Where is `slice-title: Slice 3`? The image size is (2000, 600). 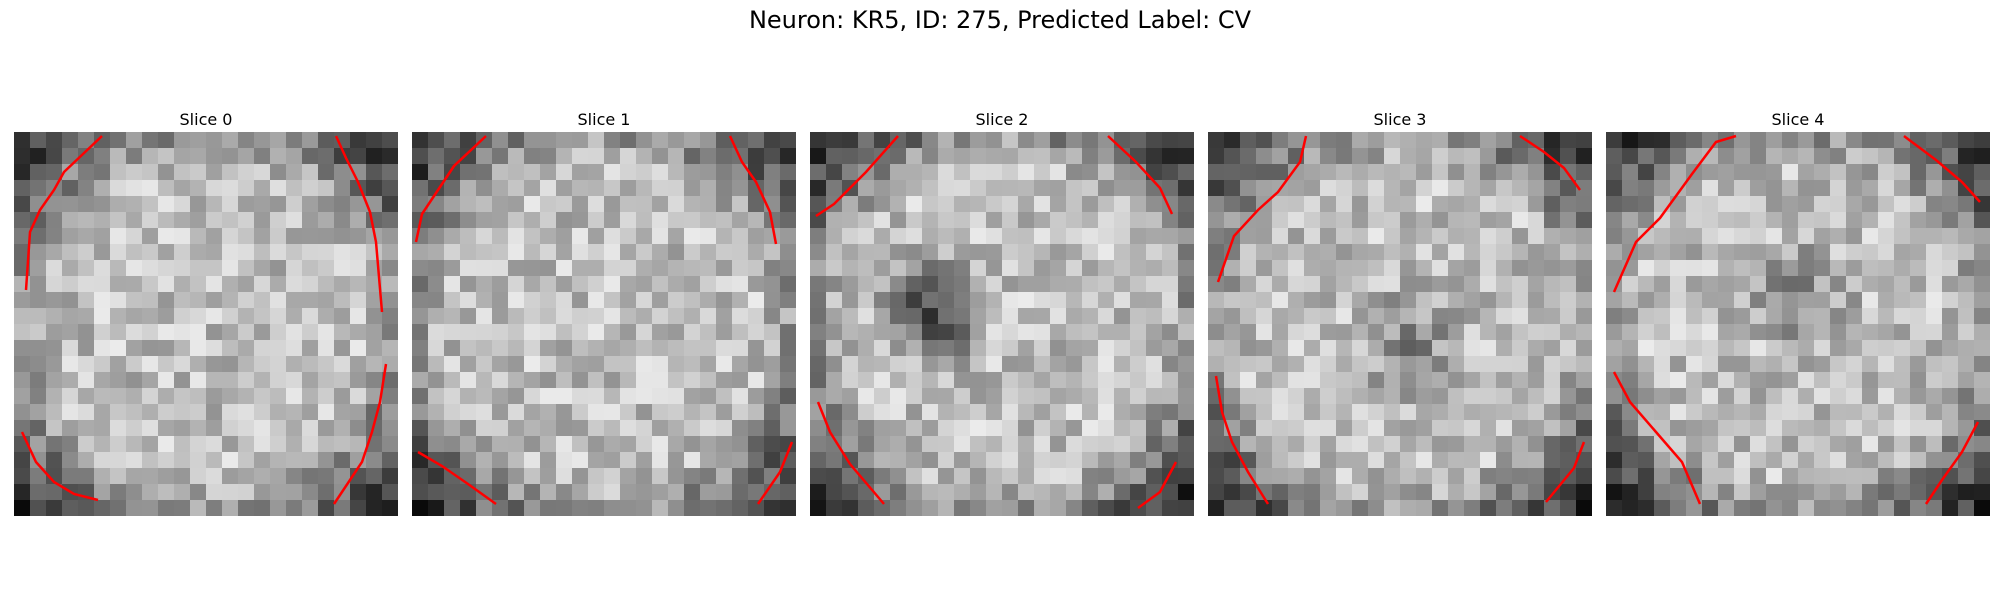
slice-title: Slice 3 is located at coordinates (1400, 119).